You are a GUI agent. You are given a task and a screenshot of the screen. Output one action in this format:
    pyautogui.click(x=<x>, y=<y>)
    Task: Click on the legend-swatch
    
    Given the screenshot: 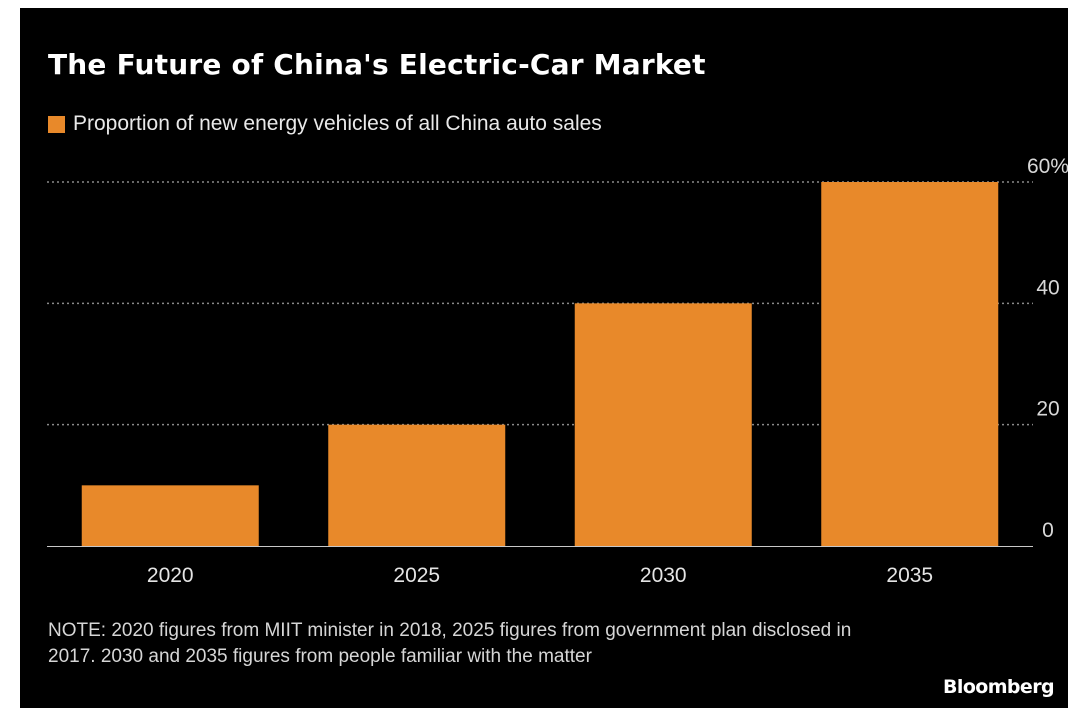 What is the action you would take?
    pyautogui.click(x=56, y=124)
    